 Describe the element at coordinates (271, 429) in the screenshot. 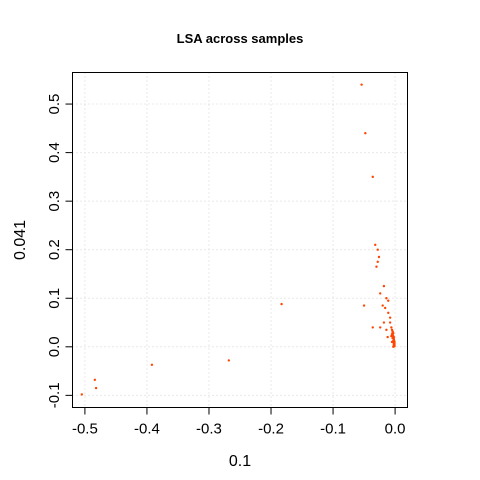

I see `x-tick-label: -0.2` at that location.